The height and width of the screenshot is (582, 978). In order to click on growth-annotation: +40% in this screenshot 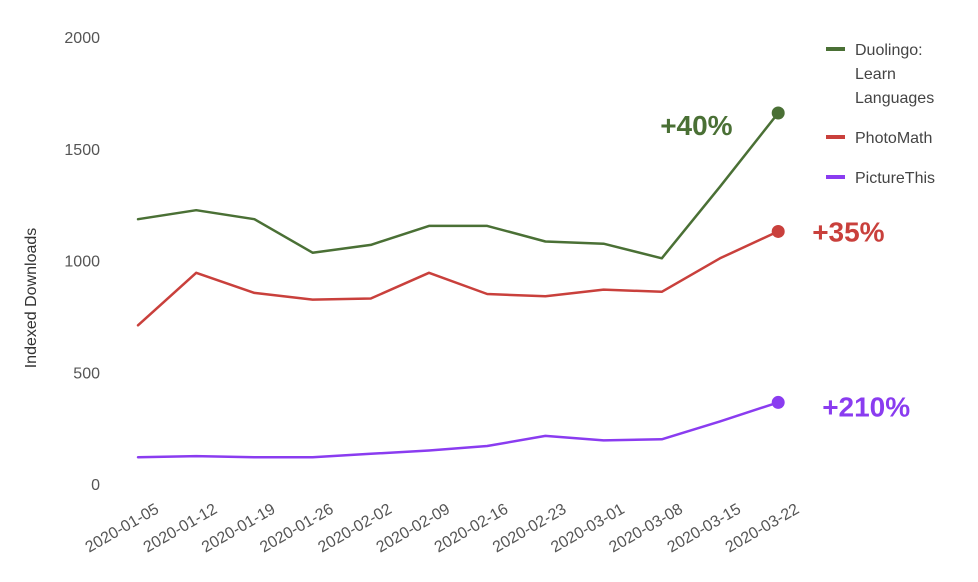, I will do `click(696, 125)`.